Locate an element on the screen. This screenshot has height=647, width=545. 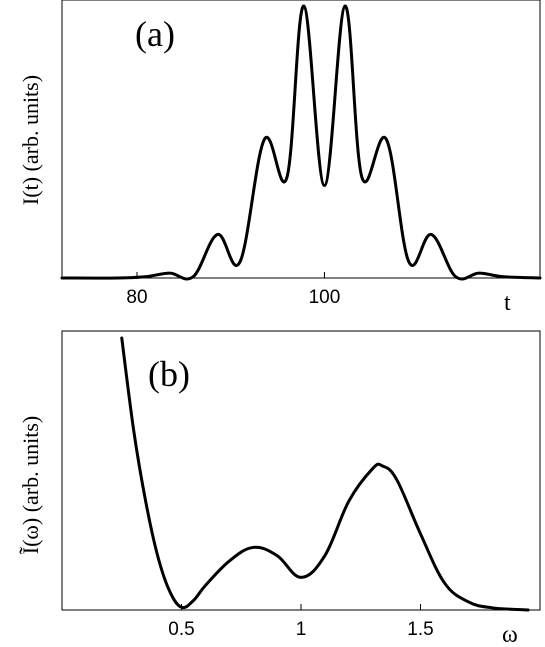
panel-b-y-axis-title: Ĩ(ω) (arb. units) is located at coordinates (30, 485).